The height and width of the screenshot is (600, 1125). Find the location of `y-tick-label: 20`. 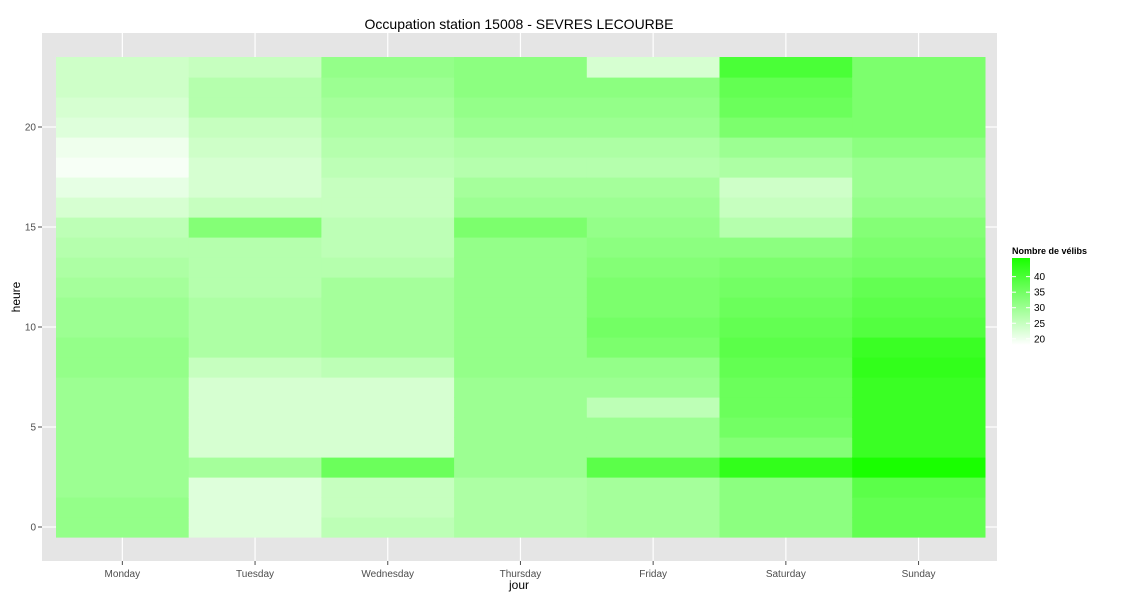

y-tick-label: 20 is located at coordinates (31, 128).